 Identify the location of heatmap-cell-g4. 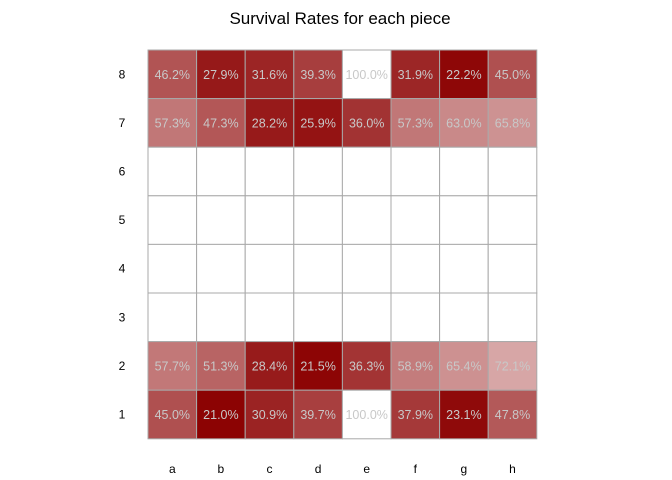
(464, 268).